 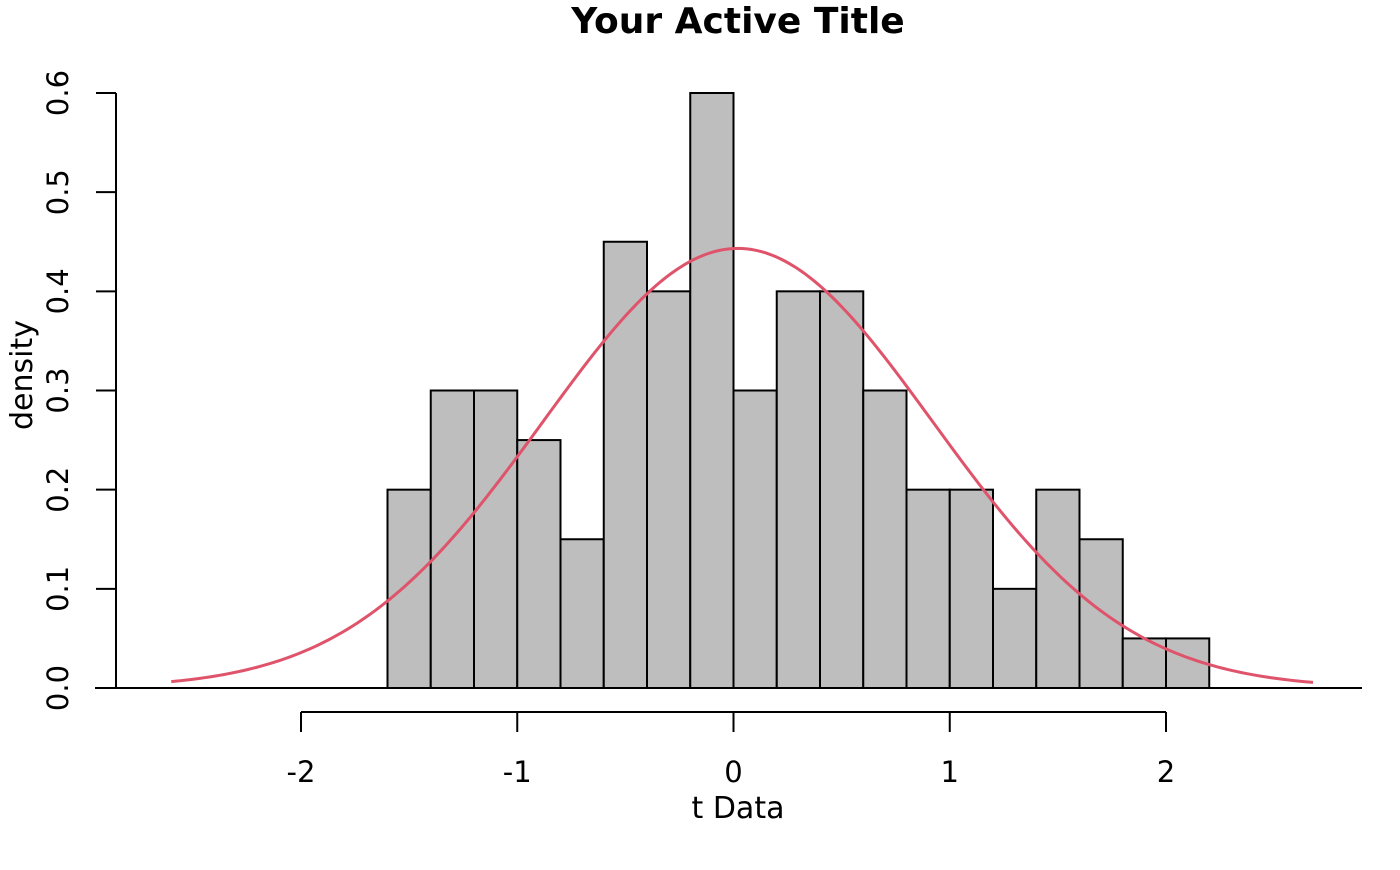 What do you see at coordinates (738, 808) in the screenshot?
I see `x-axis-label: t Data` at bounding box center [738, 808].